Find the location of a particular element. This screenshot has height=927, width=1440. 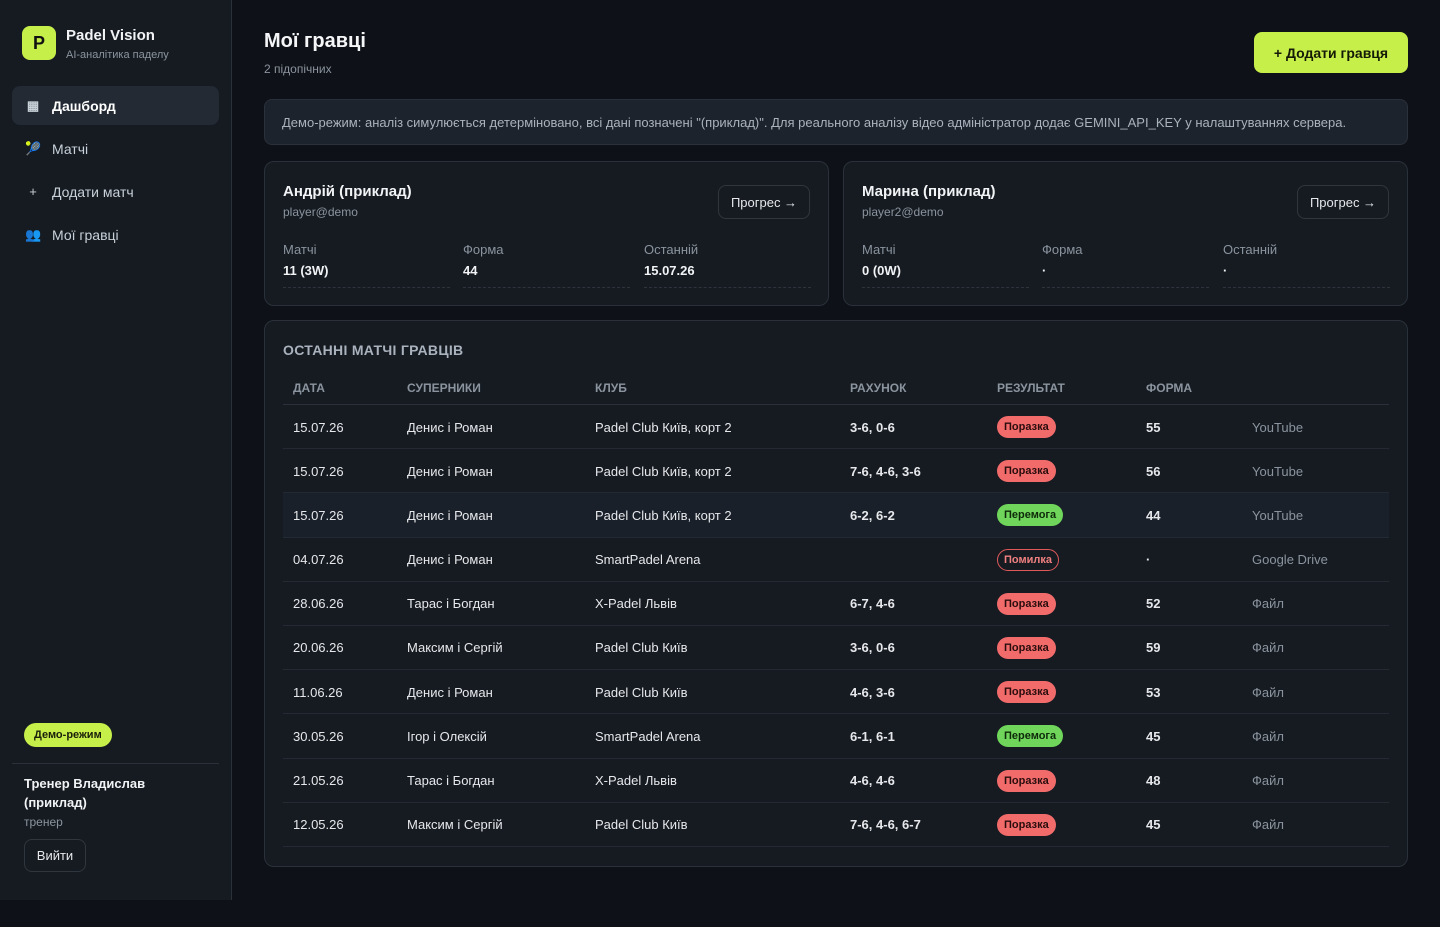

match-source: YouTube is located at coordinates (1278, 515).